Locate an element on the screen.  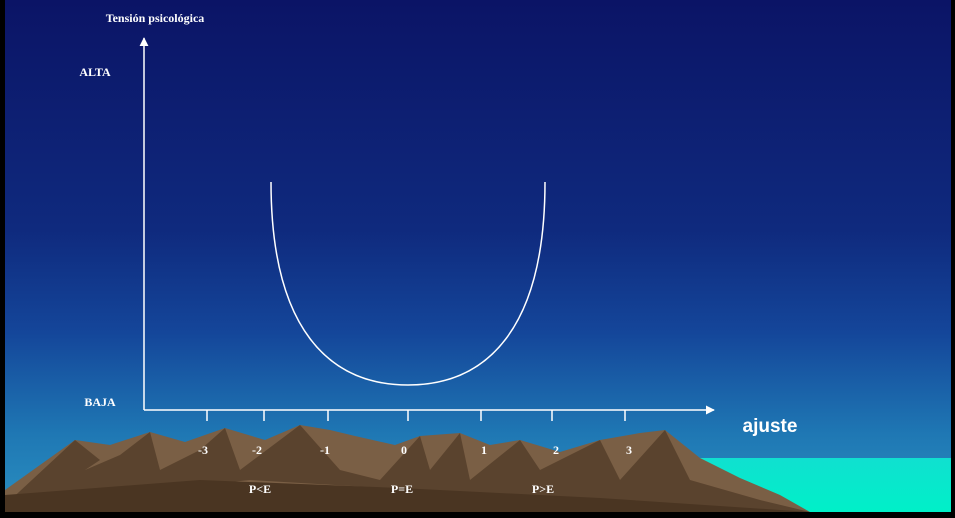
foreground is located at coordinates (407, 496).